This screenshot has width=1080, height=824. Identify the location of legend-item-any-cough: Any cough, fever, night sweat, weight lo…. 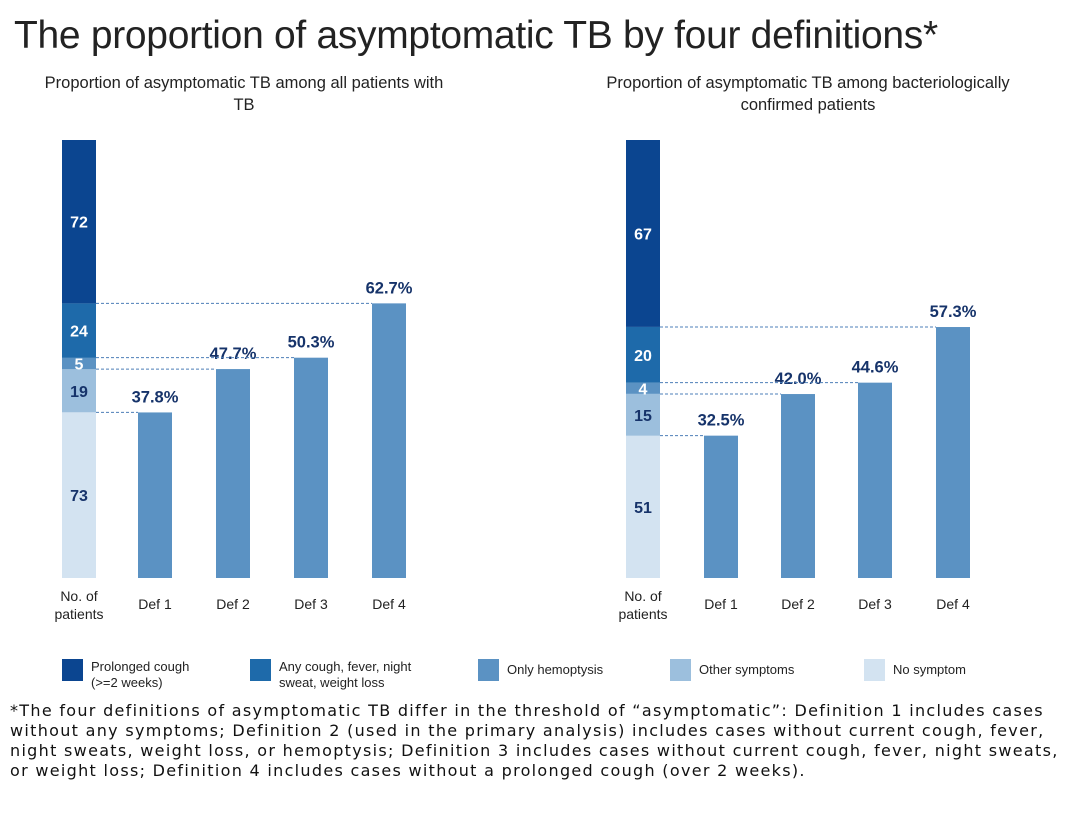
(339, 675).